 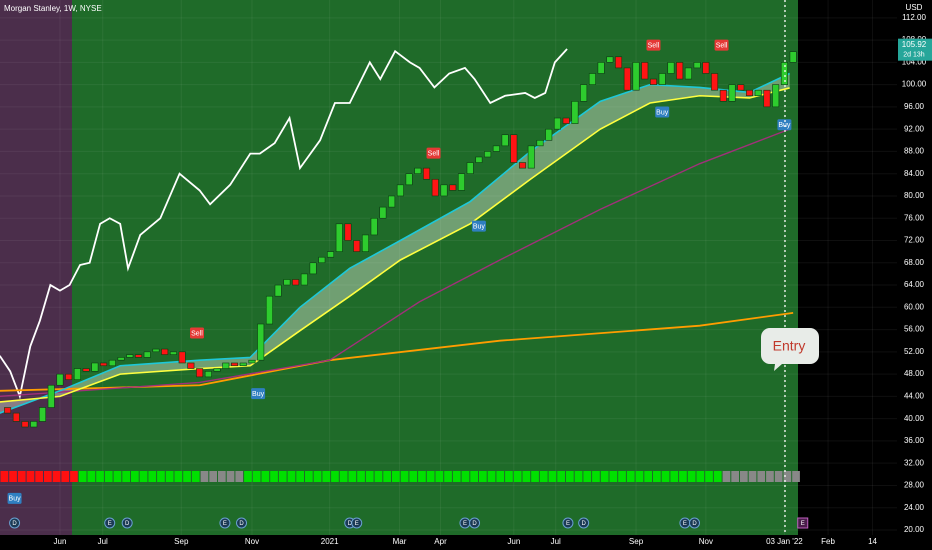 I want to click on x-tick-label: Jul, so click(x=556, y=541).